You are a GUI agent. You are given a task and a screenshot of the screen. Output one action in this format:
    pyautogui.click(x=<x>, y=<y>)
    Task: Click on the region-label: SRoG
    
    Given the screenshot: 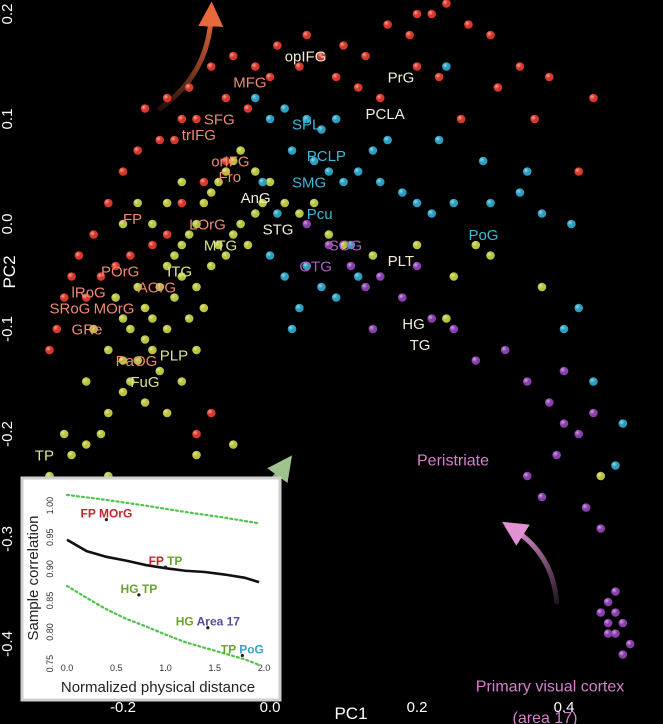 What is the action you would take?
    pyautogui.click(x=70, y=308)
    